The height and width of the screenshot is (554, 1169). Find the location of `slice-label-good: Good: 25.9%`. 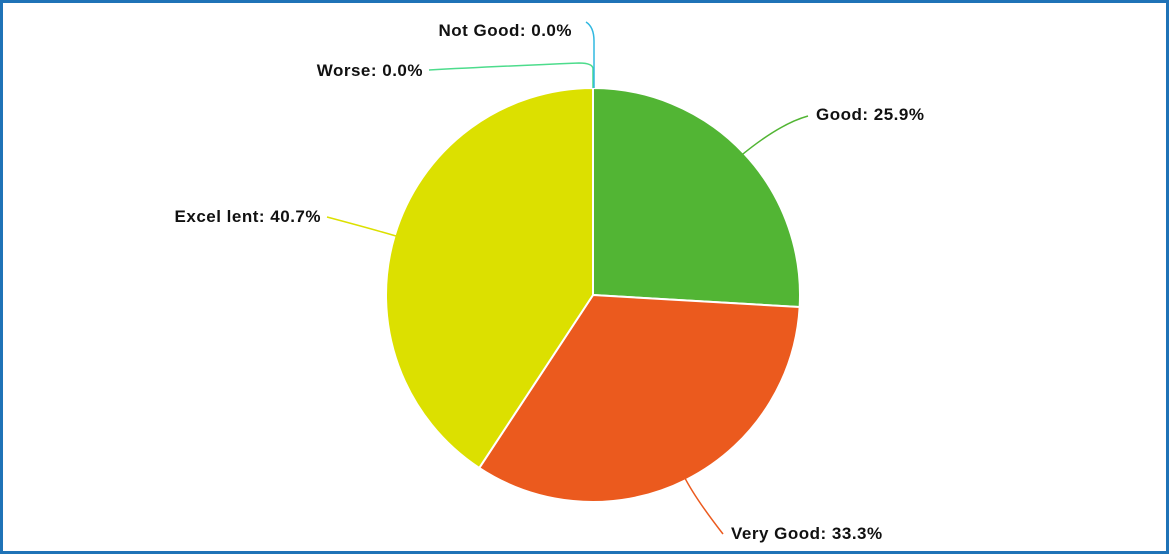

slice-label-good: Good: 25.9% is located at coordinates (870, 114).